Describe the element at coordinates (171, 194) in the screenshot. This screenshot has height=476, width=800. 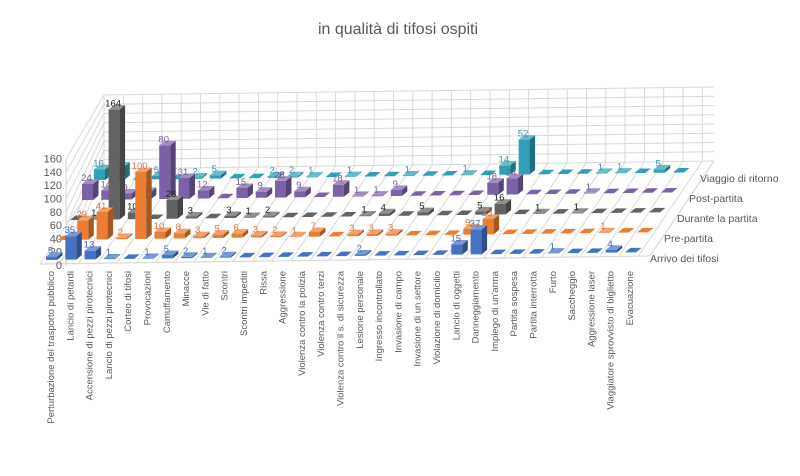
I see `bar-data-label: 28` at that location.